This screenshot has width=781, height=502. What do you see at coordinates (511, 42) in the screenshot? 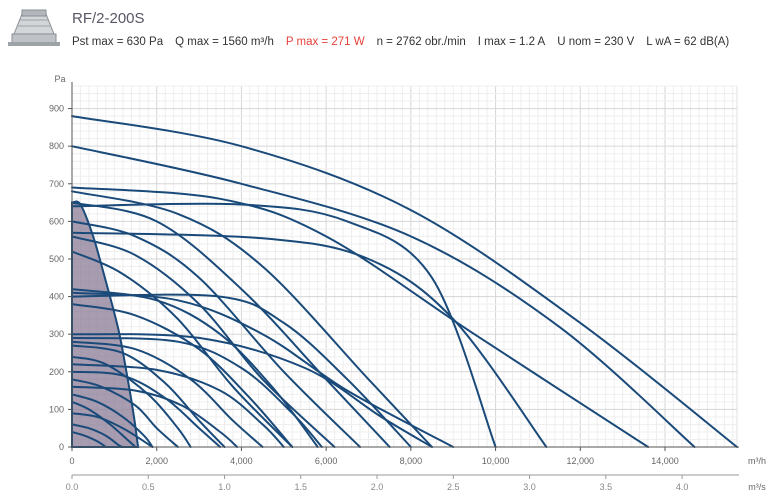
I see `spec-item: I max = 1.2 A` at bounding box center [511, 42].